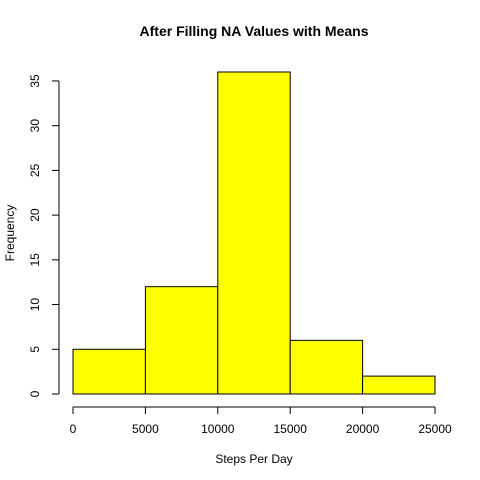  Describe the element at coordinates (35, 81) in the screenshot. I see `y-tick-label: 35` at that location.